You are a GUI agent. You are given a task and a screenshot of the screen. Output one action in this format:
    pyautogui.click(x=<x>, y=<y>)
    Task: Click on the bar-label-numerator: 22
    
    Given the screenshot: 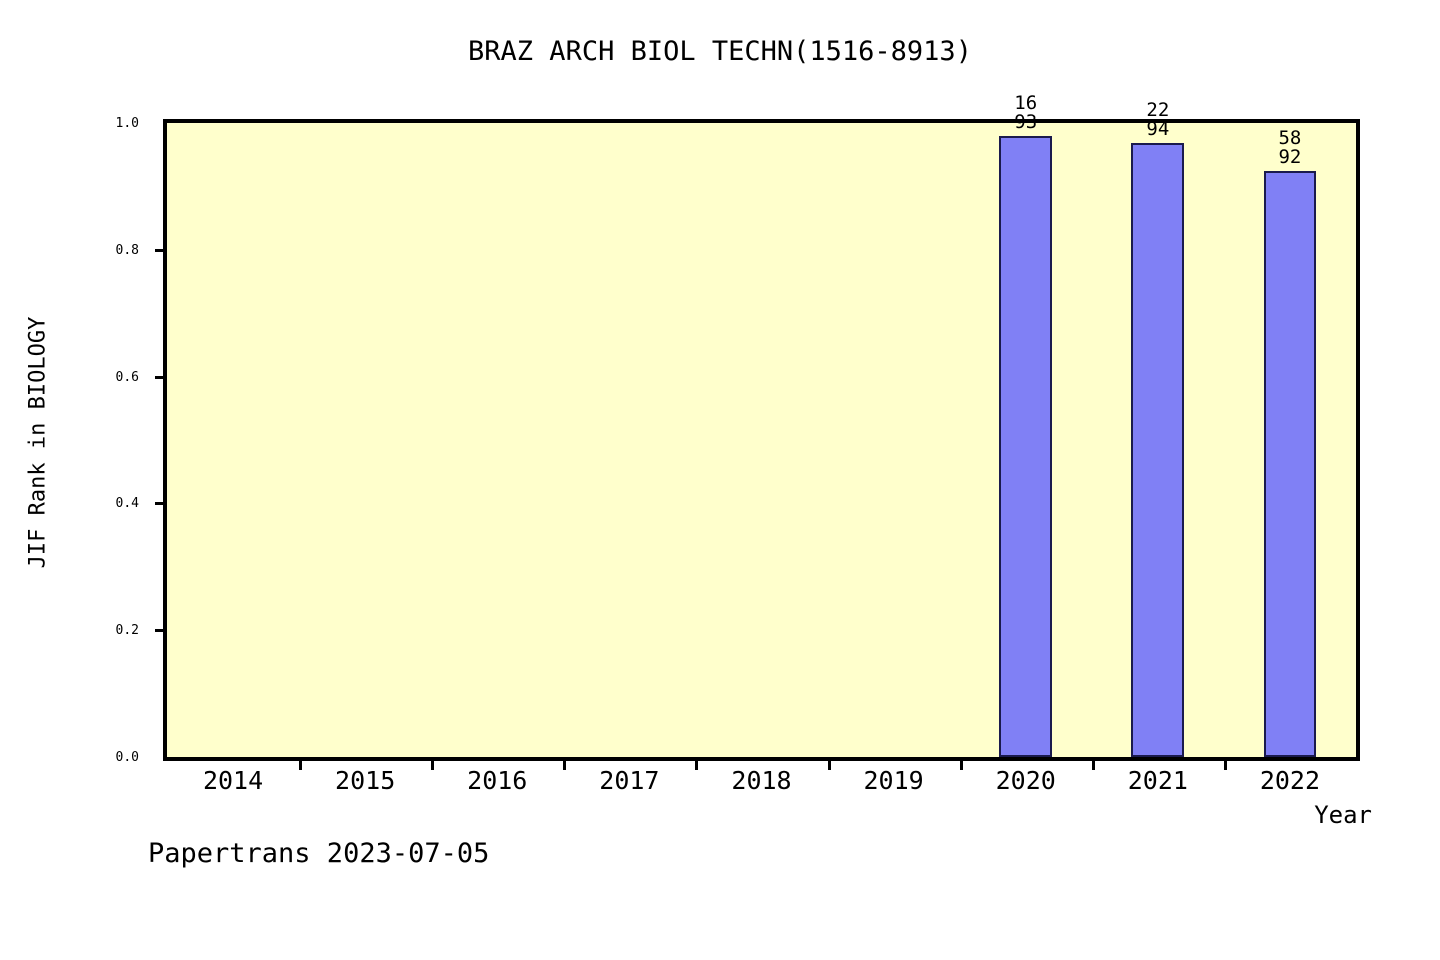 What is the action you would take?
    pyautogui.click(x=1158, y=110)
    